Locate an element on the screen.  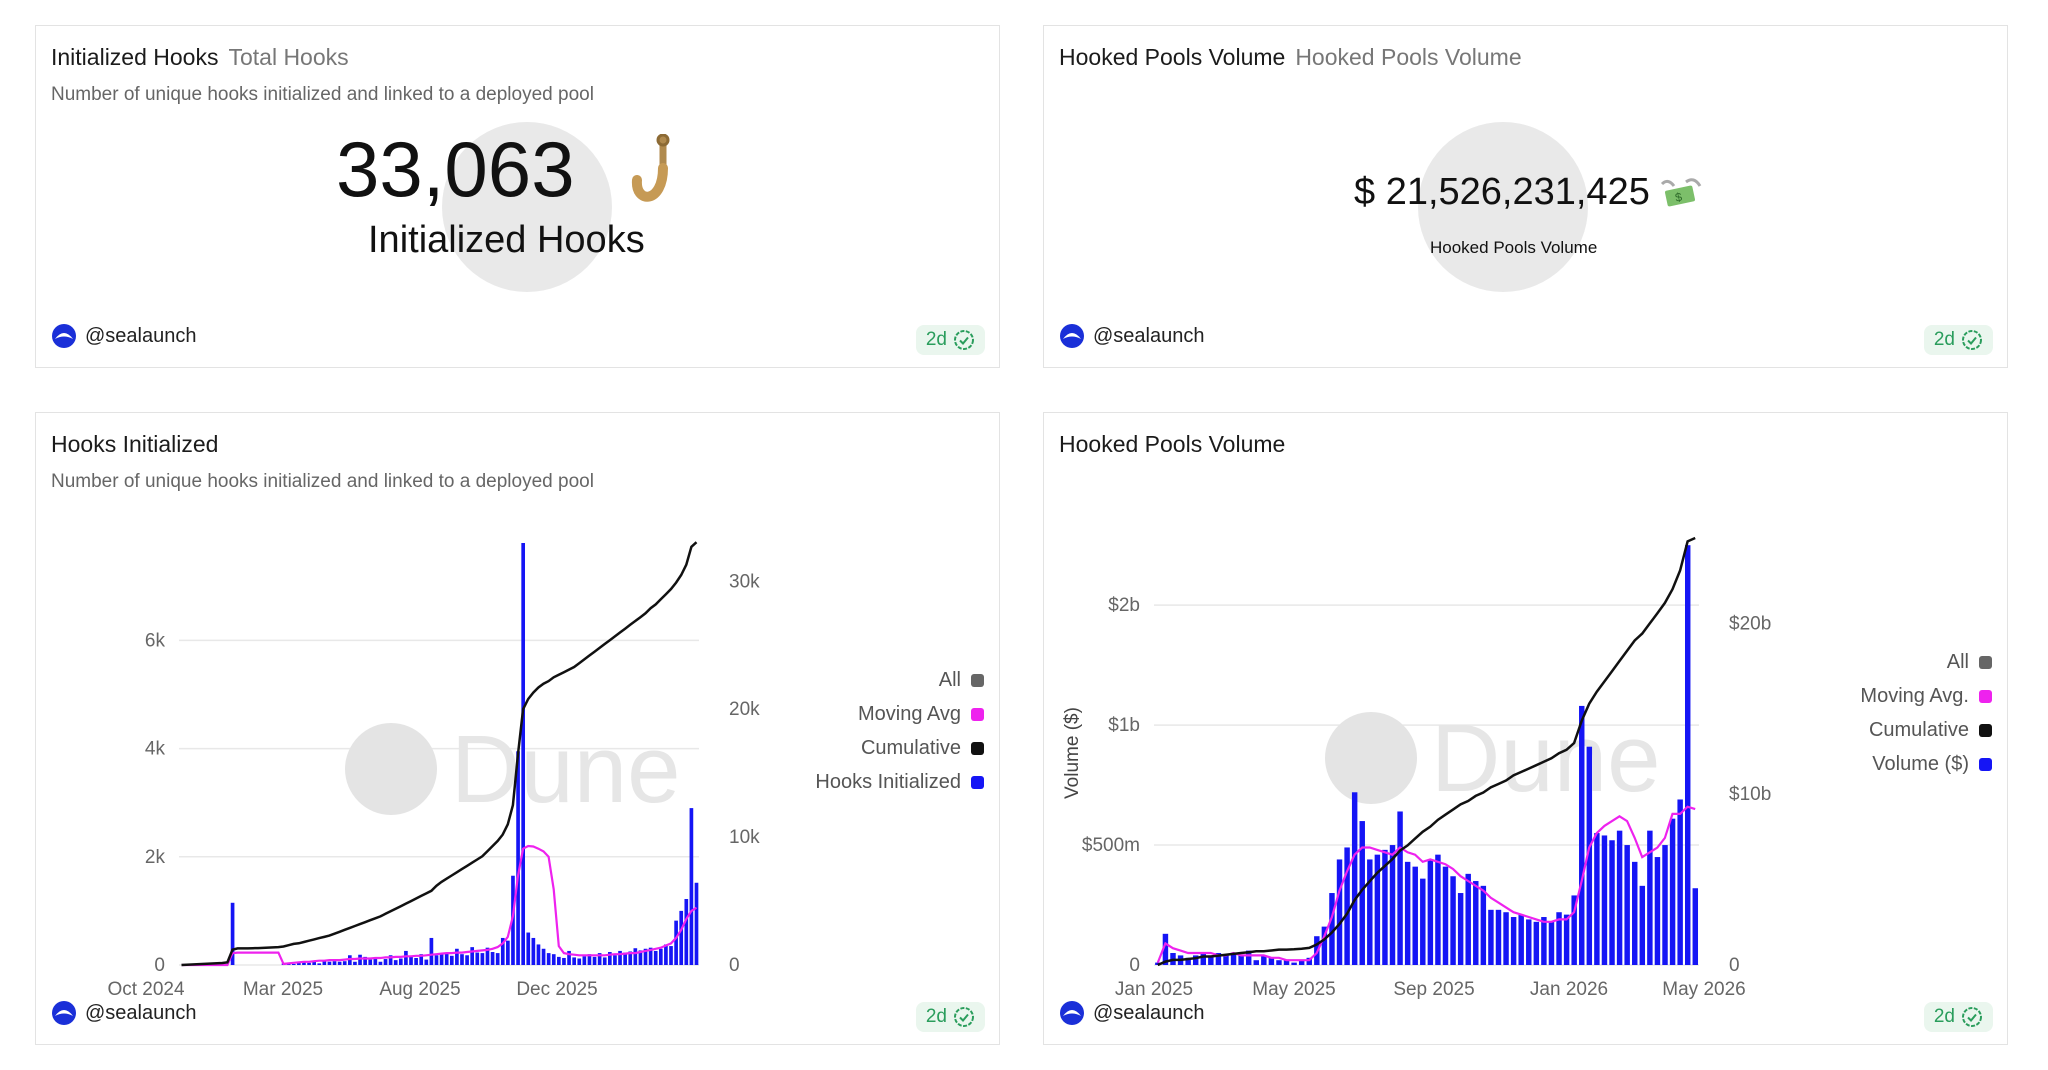
panel-title: Hooked Pools Volume is located at coordinates (1172, 444).